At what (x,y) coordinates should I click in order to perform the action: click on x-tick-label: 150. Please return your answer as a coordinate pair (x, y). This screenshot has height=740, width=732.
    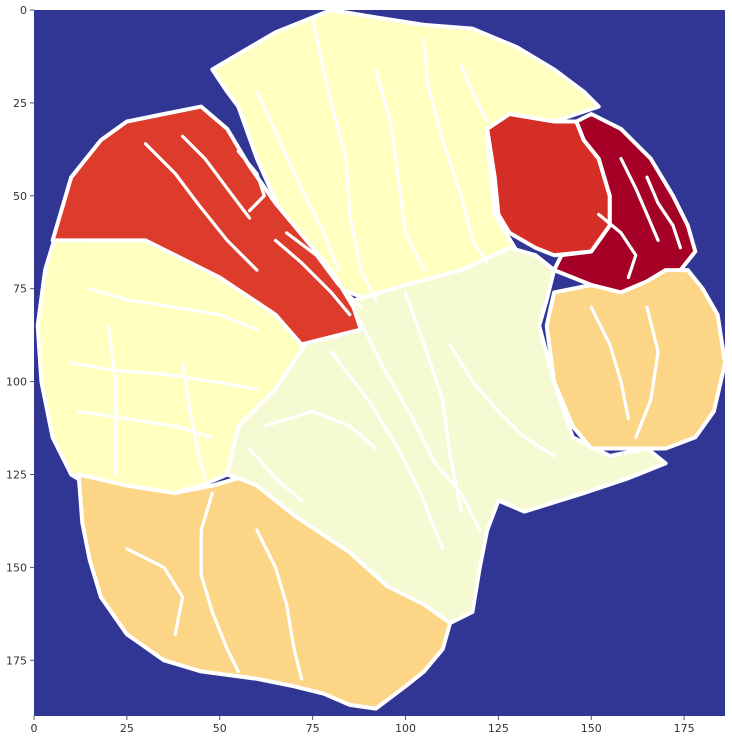
    Looking at the image, I should click on (591, 728).